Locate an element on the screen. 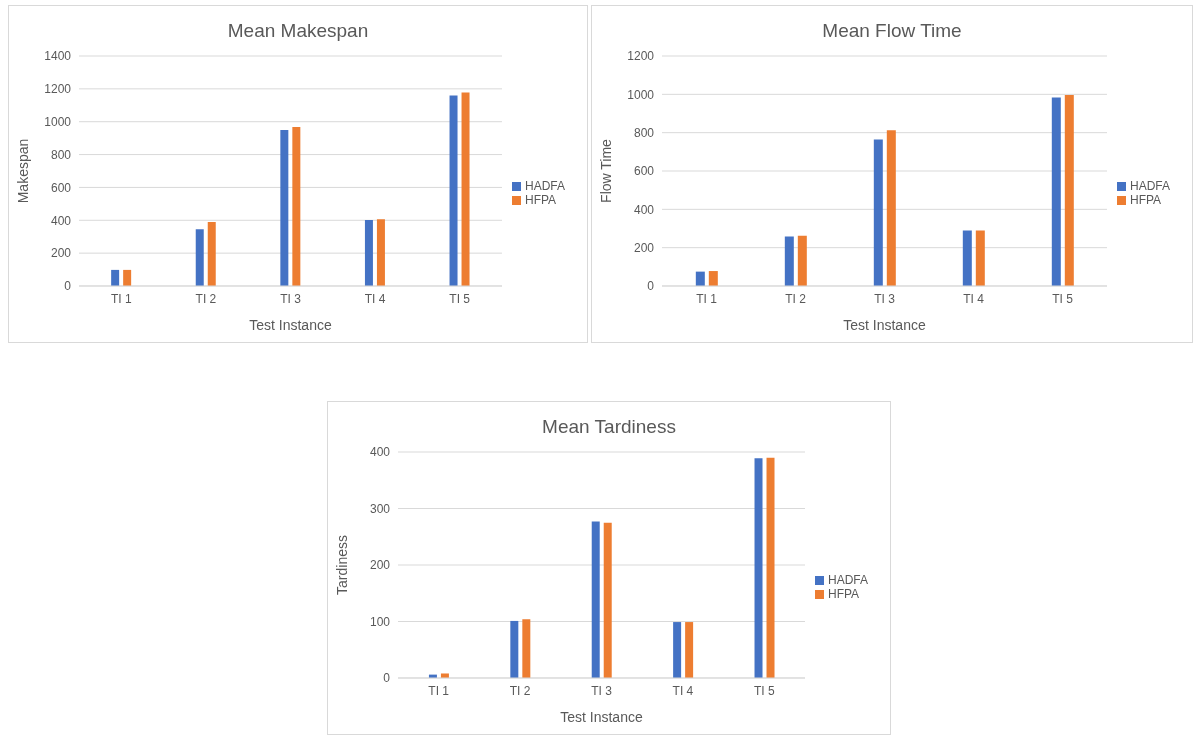  y-axis-title: Tardiness is located at coordinates (341, 565).